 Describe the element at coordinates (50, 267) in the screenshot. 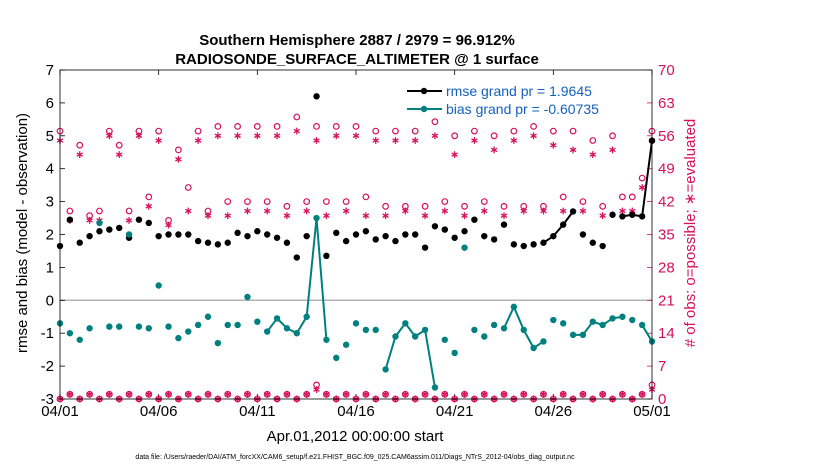

I see `y-left-tick-label: 1` at that location.